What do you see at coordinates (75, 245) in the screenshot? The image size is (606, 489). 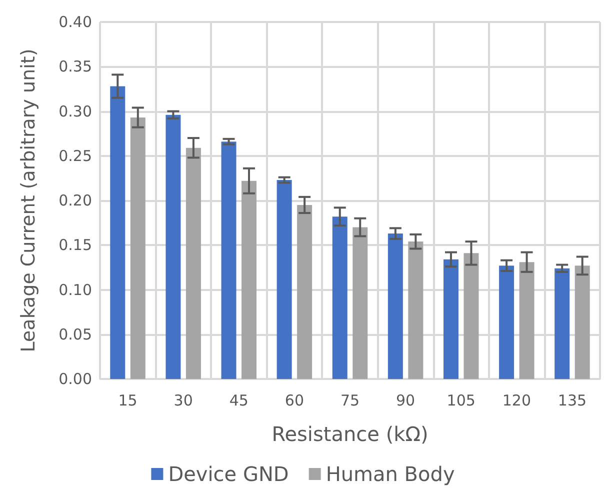 I see `y-tick-label: 0.15` at bounding box center [75, 245].